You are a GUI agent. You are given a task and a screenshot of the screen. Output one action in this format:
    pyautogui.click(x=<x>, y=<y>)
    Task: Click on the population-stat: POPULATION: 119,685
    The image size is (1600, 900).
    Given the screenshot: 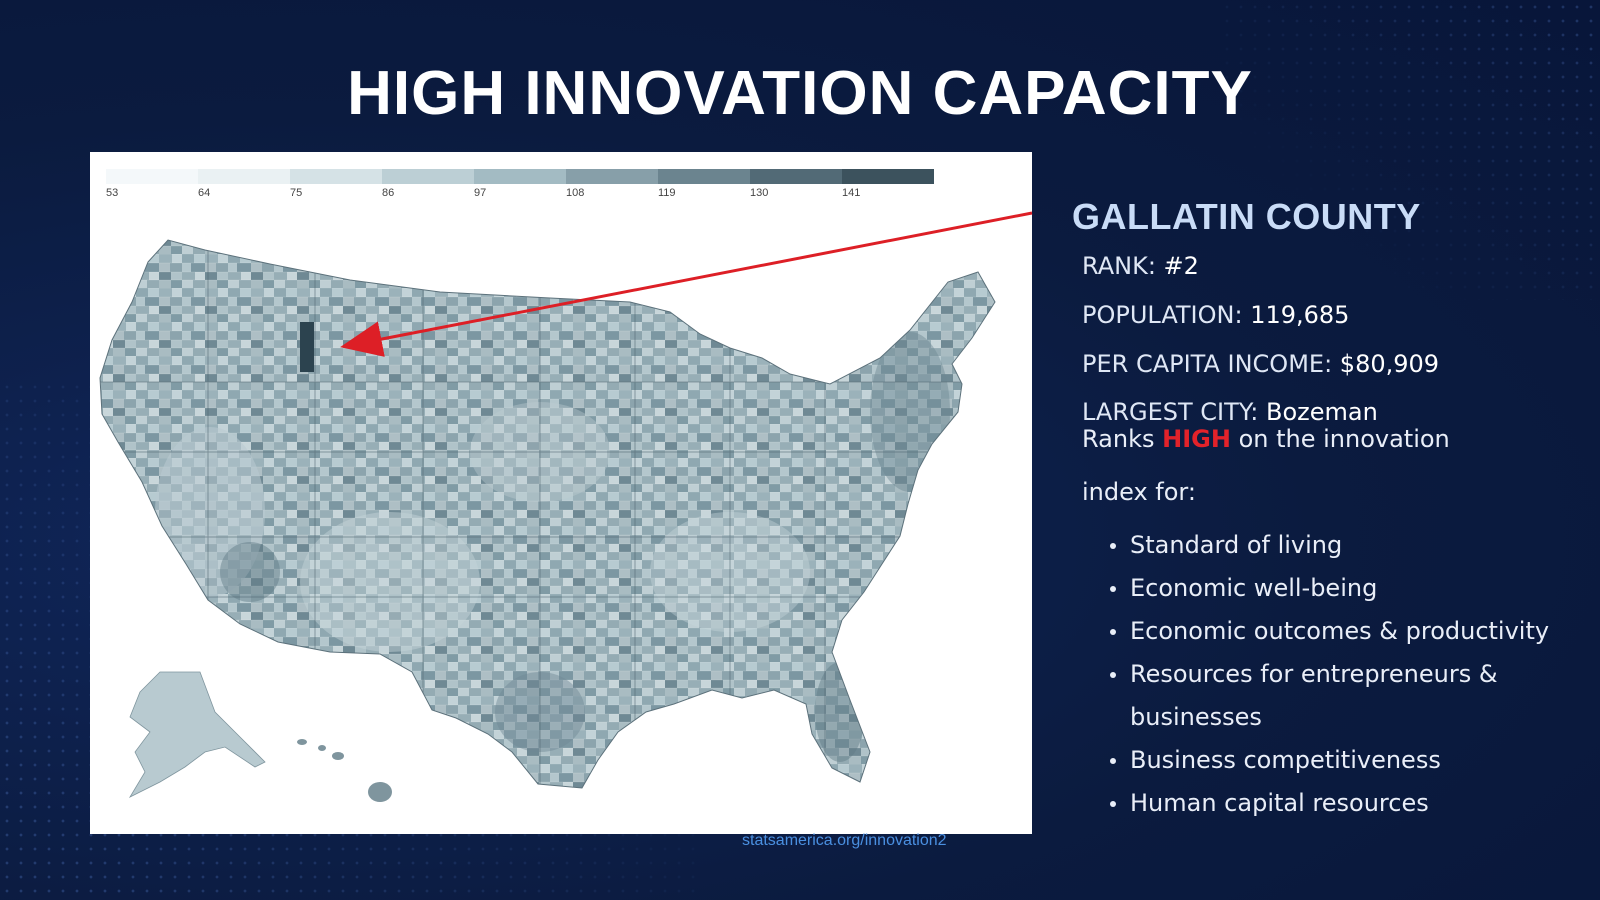 What is the action you would take?
    pyautogui.click(x=1327, y=315)
    